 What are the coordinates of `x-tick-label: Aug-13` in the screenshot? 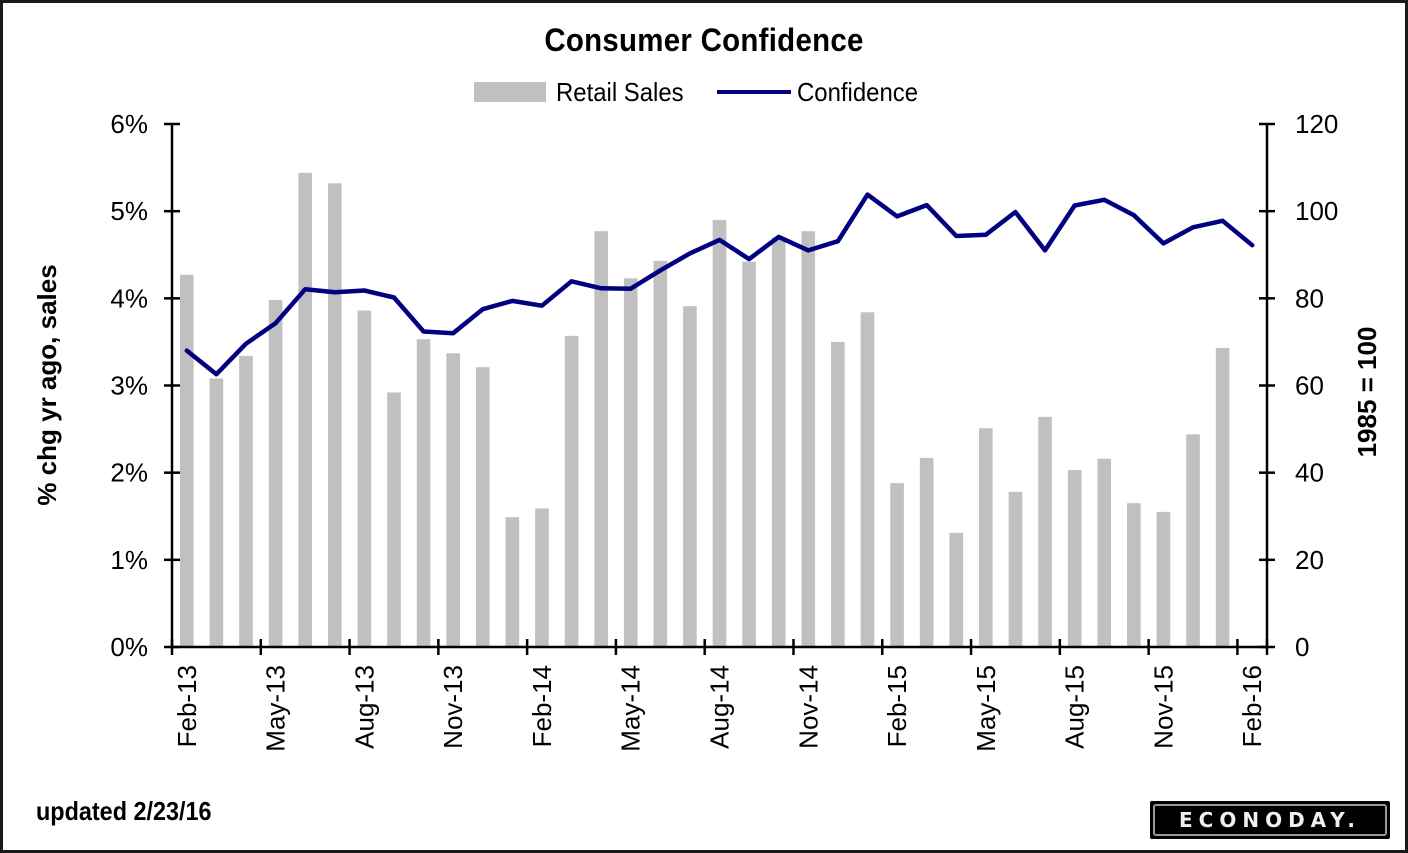 It's located at (364, 707).